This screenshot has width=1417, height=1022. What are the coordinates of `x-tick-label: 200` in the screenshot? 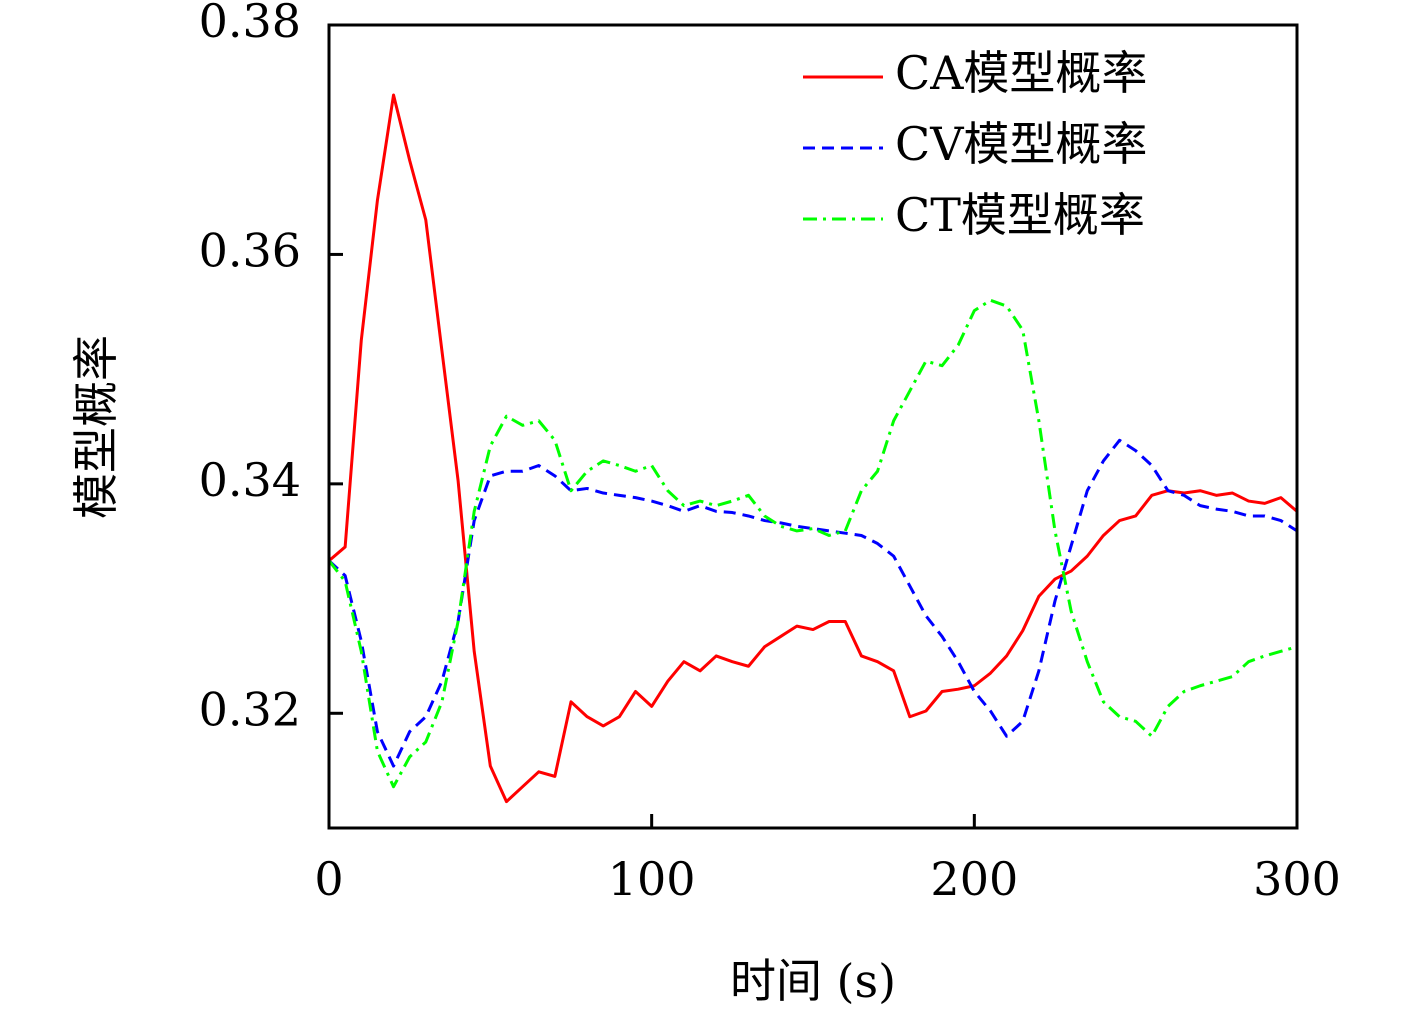 It's located at (974, 879).